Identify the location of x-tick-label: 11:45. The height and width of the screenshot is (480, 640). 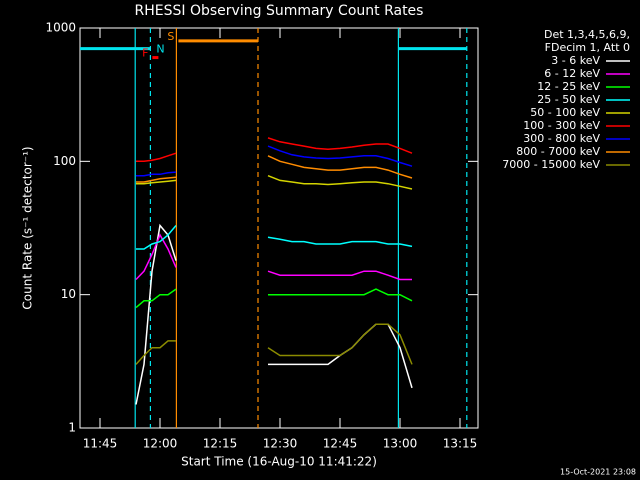
(100, 444).